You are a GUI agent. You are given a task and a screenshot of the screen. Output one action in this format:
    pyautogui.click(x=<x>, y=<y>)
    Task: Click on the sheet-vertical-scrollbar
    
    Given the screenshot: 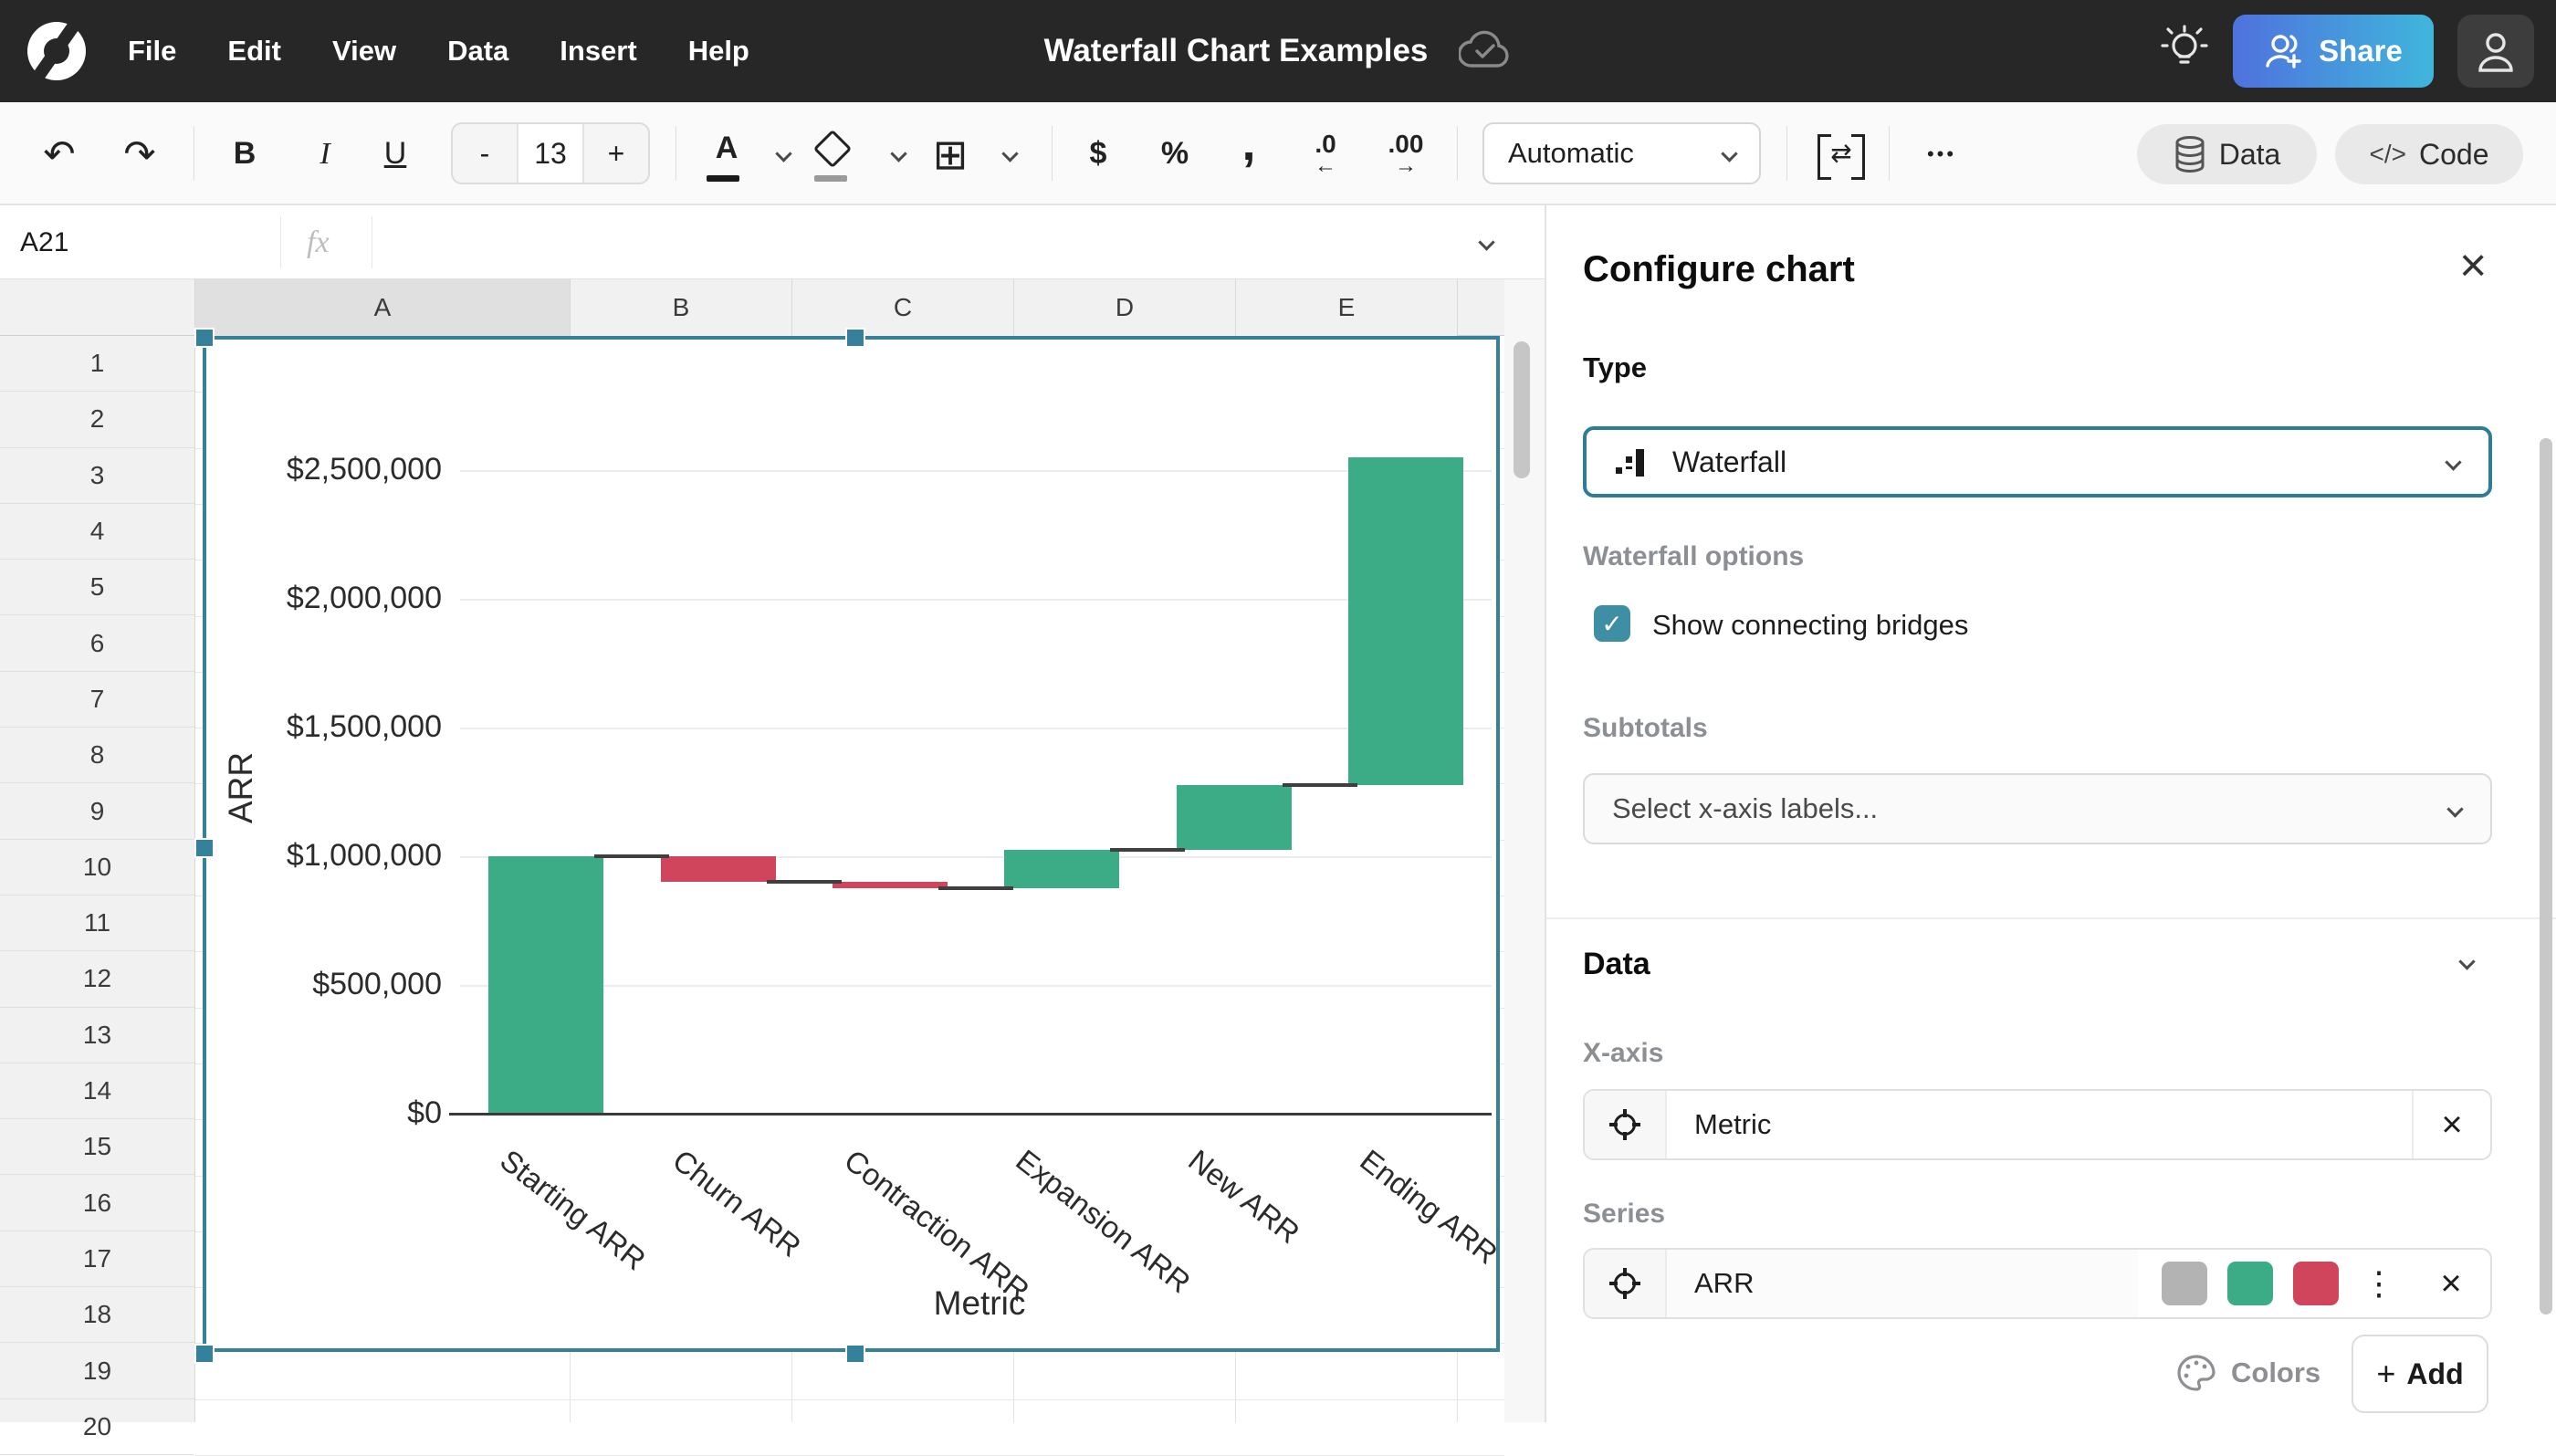 What is the action you would take?
    pyautogui.click(x=1522, y=410)
    